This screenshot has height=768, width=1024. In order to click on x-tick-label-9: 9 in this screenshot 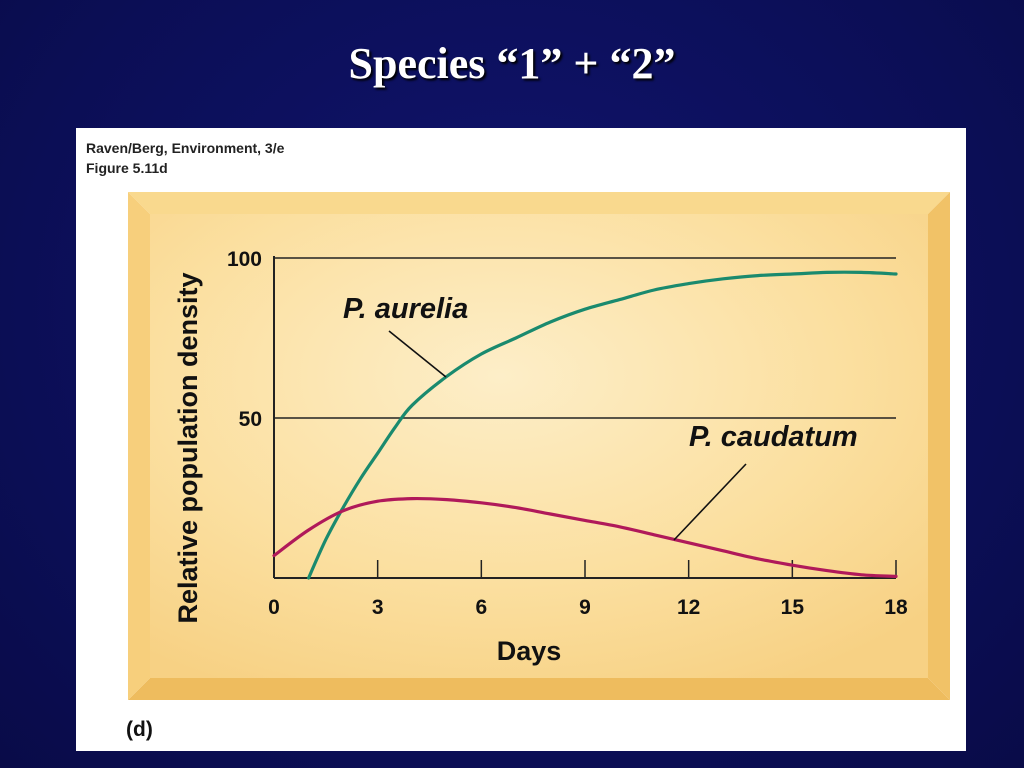, I will do `click(585, 607)`.